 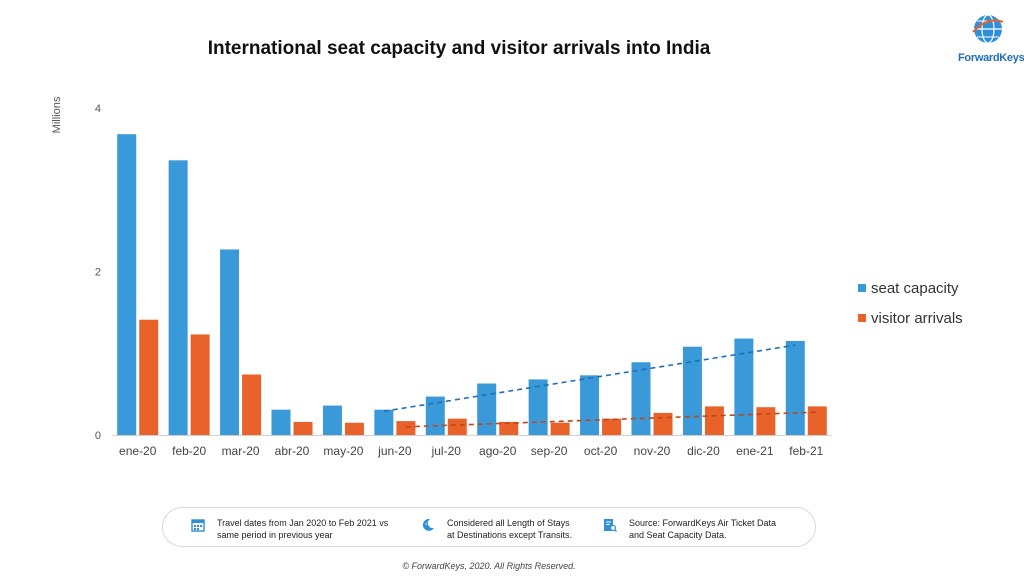 I want to click on x-tick-label: ene-20, so click(x=138, y=451).